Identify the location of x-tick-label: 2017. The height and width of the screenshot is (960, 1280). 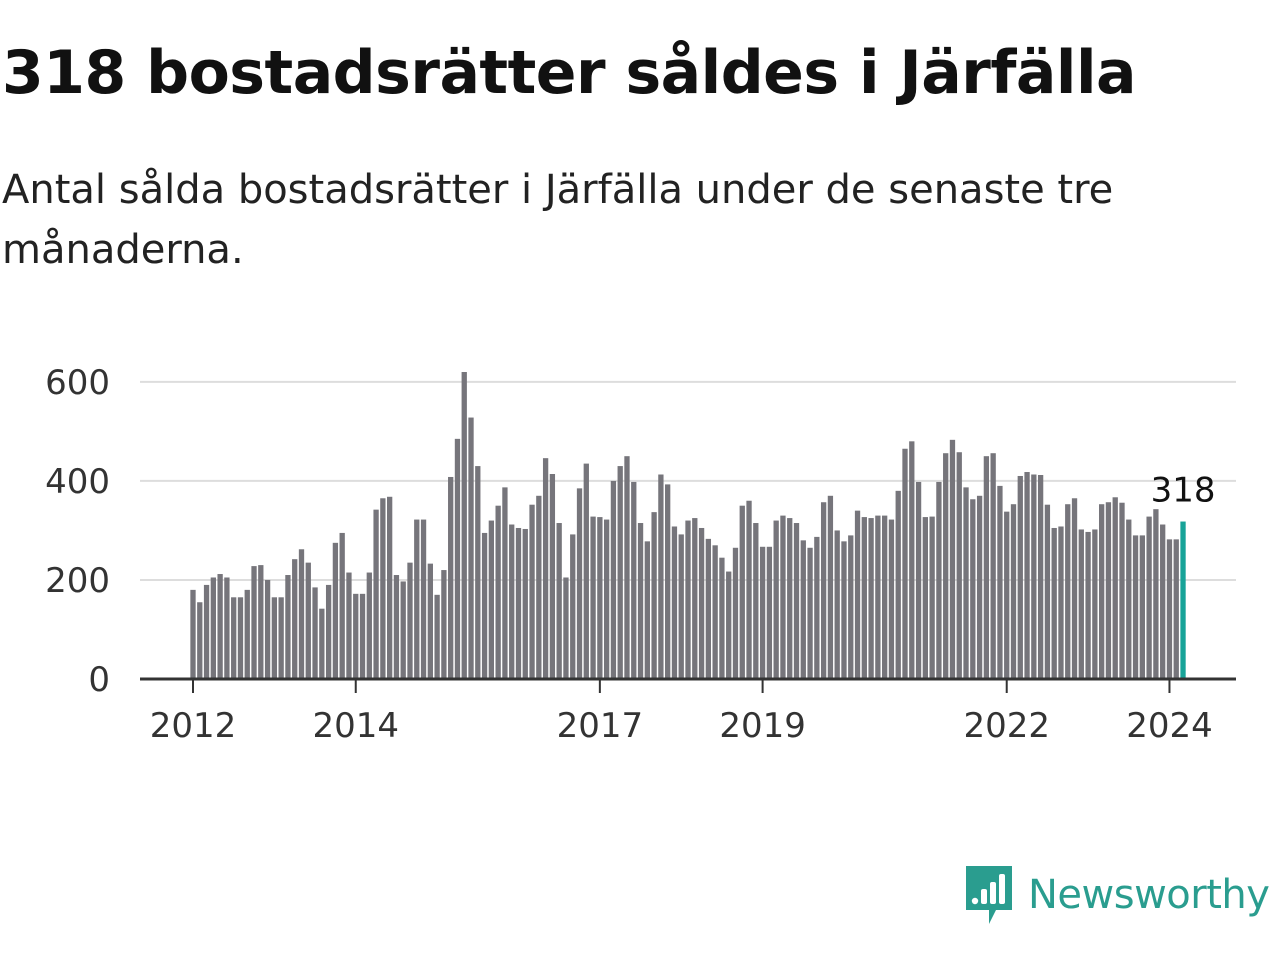
(600, 726).